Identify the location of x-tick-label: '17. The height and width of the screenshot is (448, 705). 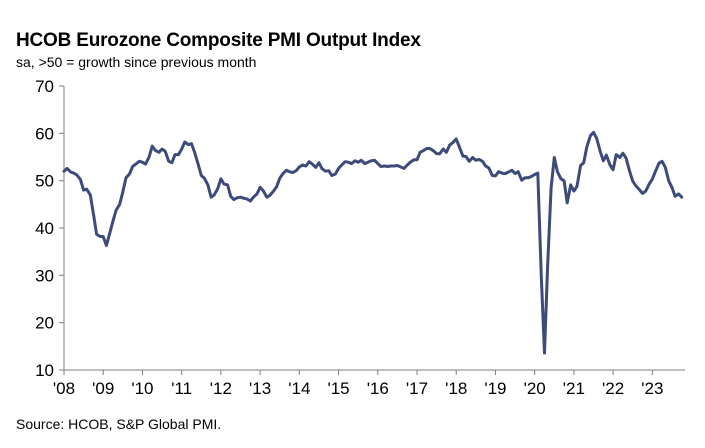
(417, 388).